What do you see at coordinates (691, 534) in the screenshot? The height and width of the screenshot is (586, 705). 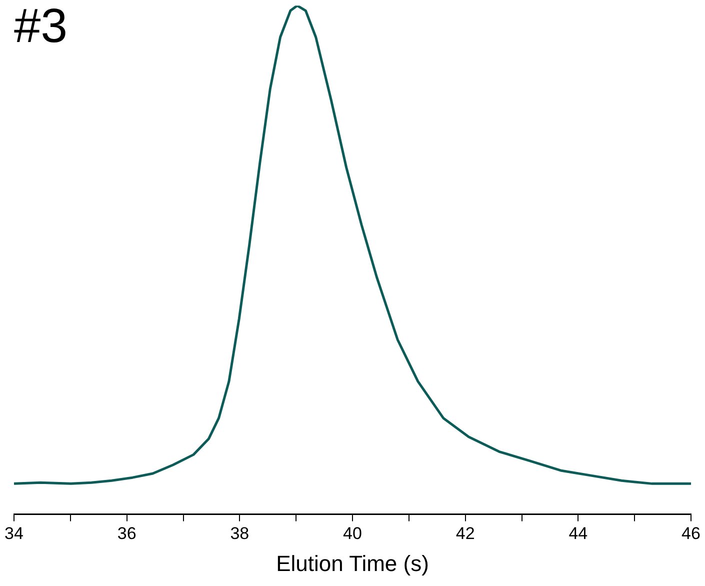 I see `x-tick-label: 46` at bounding box center [691, 534].